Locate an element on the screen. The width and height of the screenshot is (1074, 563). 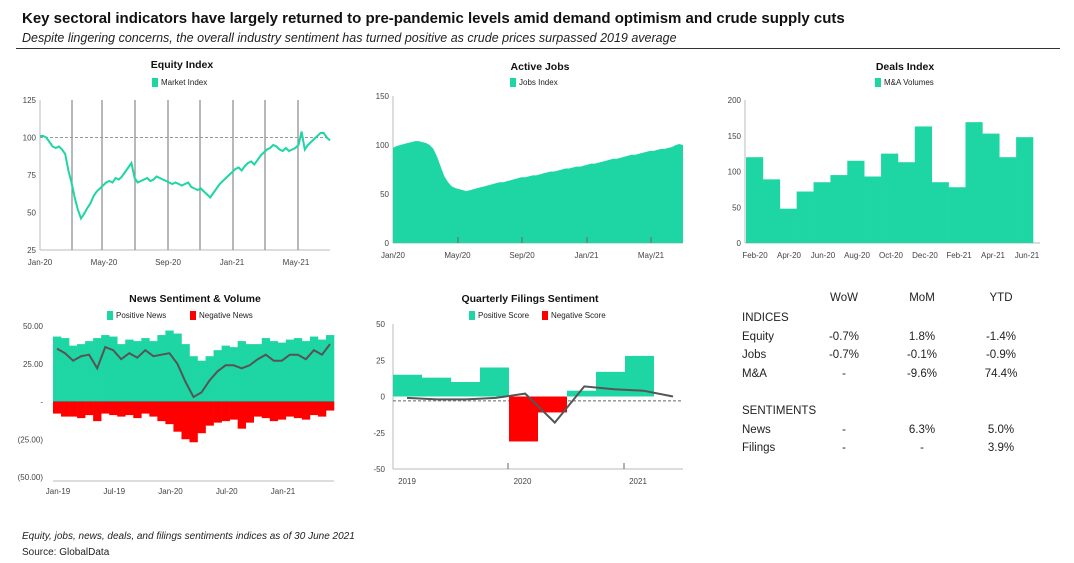
jobs-legend-label: Jobs Index is located at coordinates (538, 82).